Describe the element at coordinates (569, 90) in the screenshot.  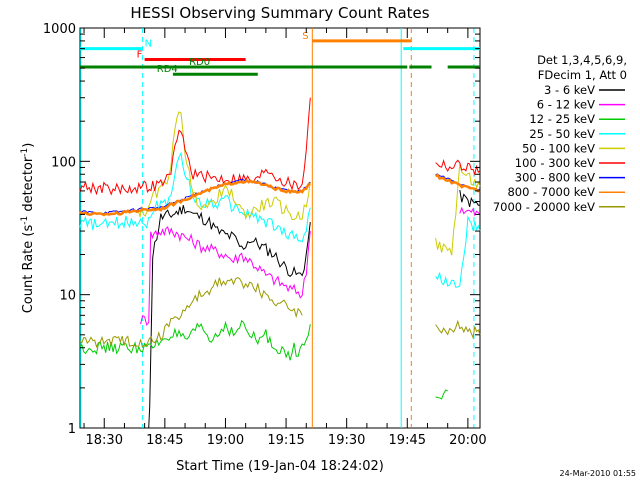
I see `legend-entry-label: 3 - 6 keV` at that location.